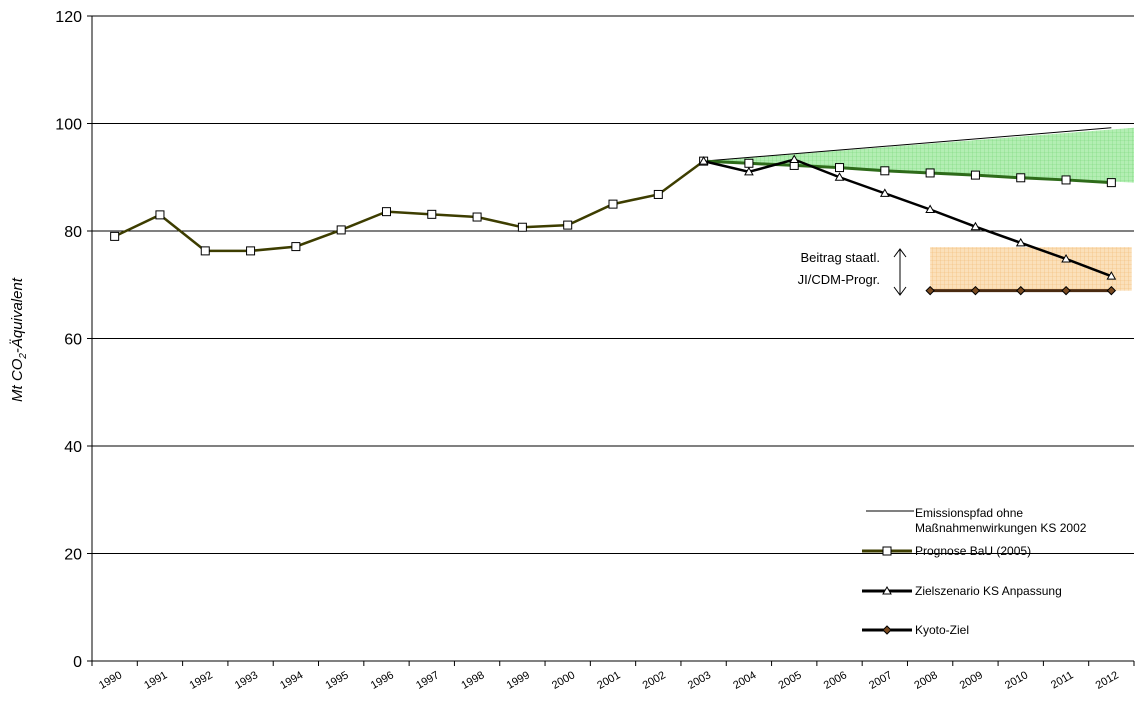  What do you see at coordinates (744, 680) in the screenshot?
I see `x-tick-label: 2004` at bounding box center [744, 680].